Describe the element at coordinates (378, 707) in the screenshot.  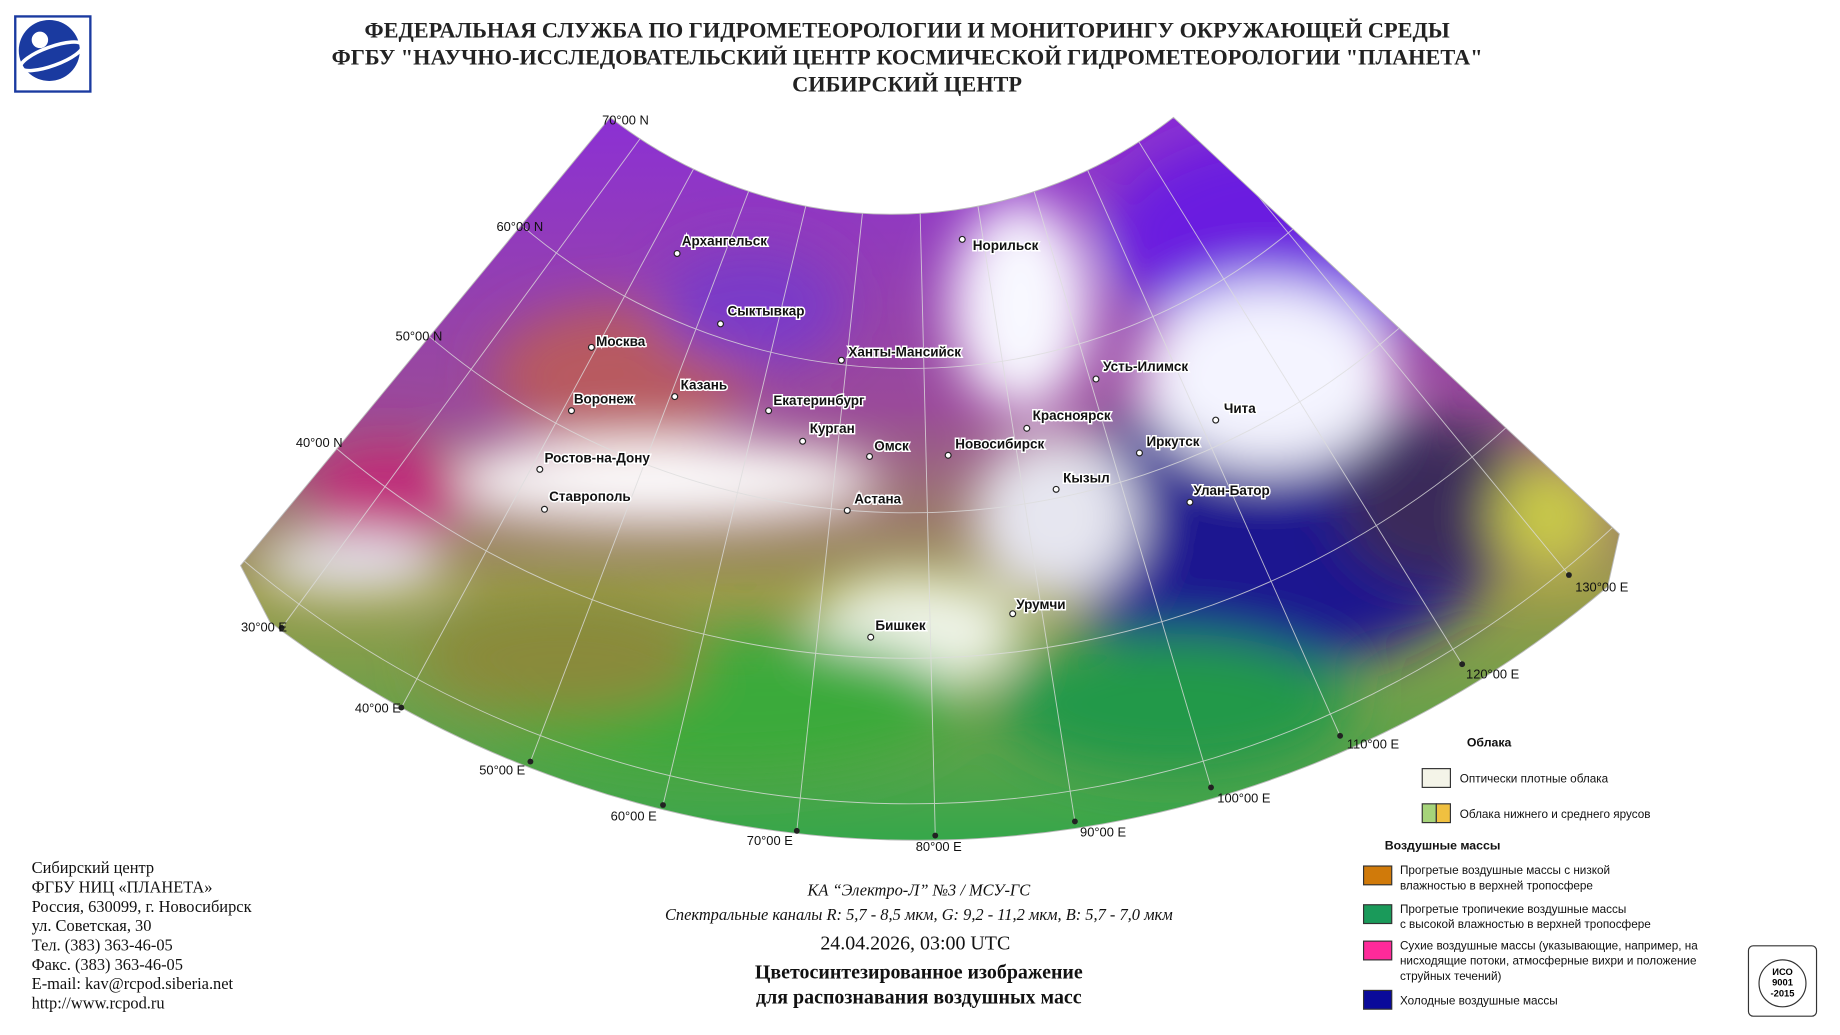
I see `longitude-label: 40°00 E` at that location.